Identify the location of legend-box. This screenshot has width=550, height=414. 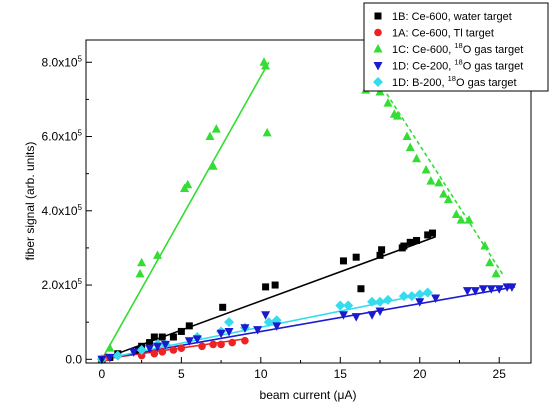
(456, 47).